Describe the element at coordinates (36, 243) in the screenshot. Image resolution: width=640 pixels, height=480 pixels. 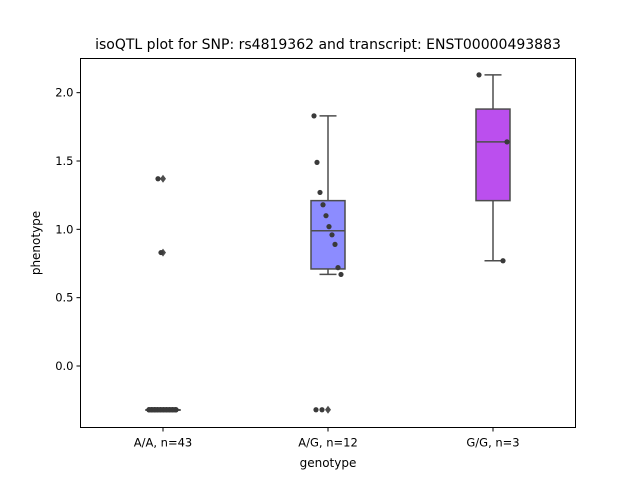
I see `y-axis-label: phenotype` at that location.